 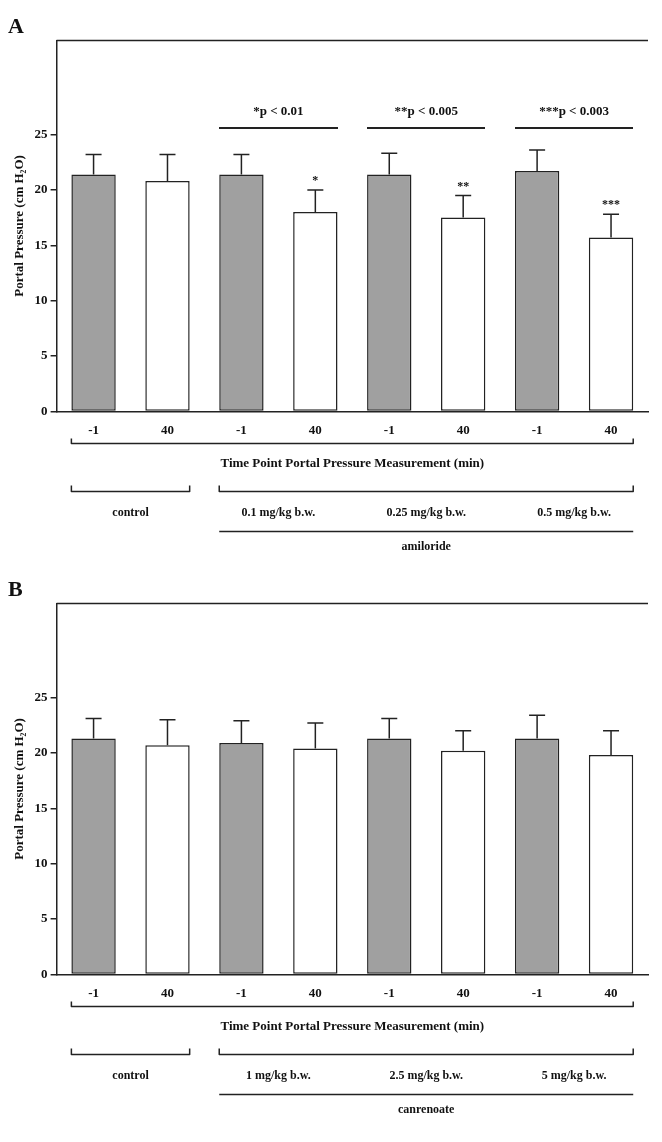 I want to click on annotation: *, so click(x=315, y=180).